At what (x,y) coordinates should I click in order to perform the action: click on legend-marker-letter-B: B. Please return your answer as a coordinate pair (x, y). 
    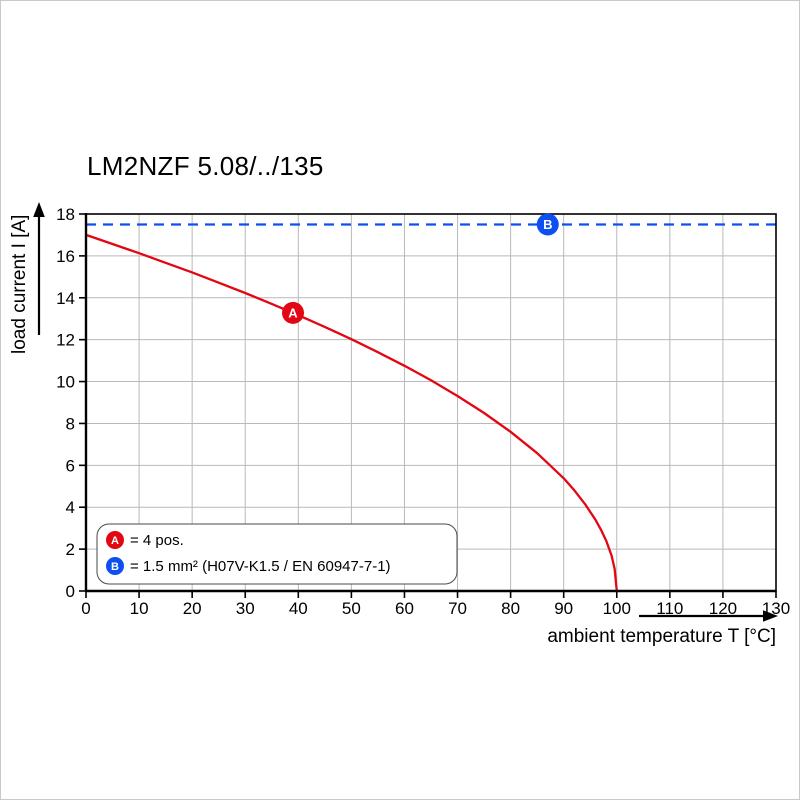
    Looking at the image, I should click on (115, 567).